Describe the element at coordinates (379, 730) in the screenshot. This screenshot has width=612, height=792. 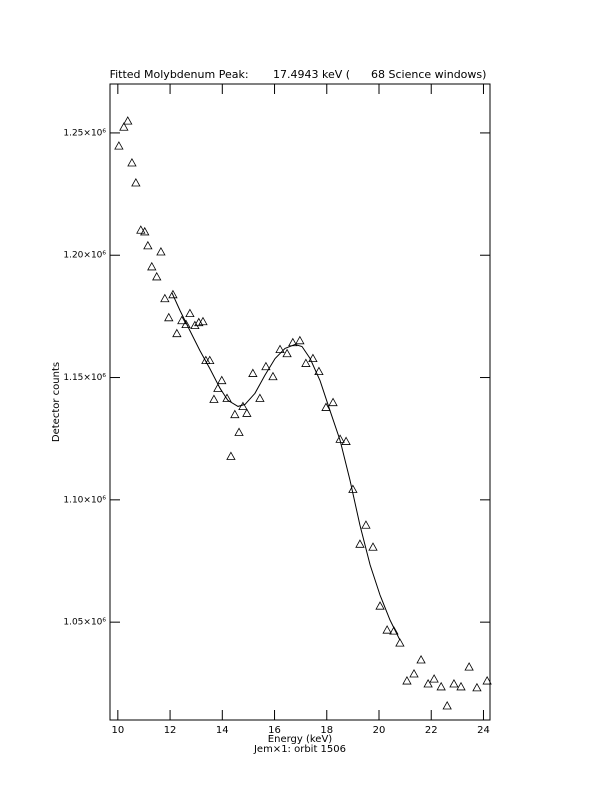
I see `x-tick-label: 20` at that location.